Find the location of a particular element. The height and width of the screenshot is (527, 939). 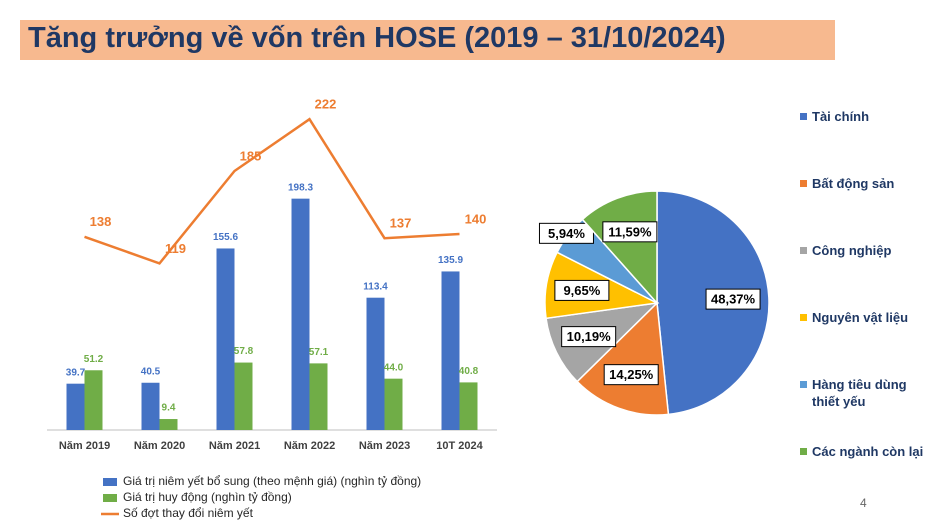

pie-label: 48,37% is located at coordinates (733, 299).